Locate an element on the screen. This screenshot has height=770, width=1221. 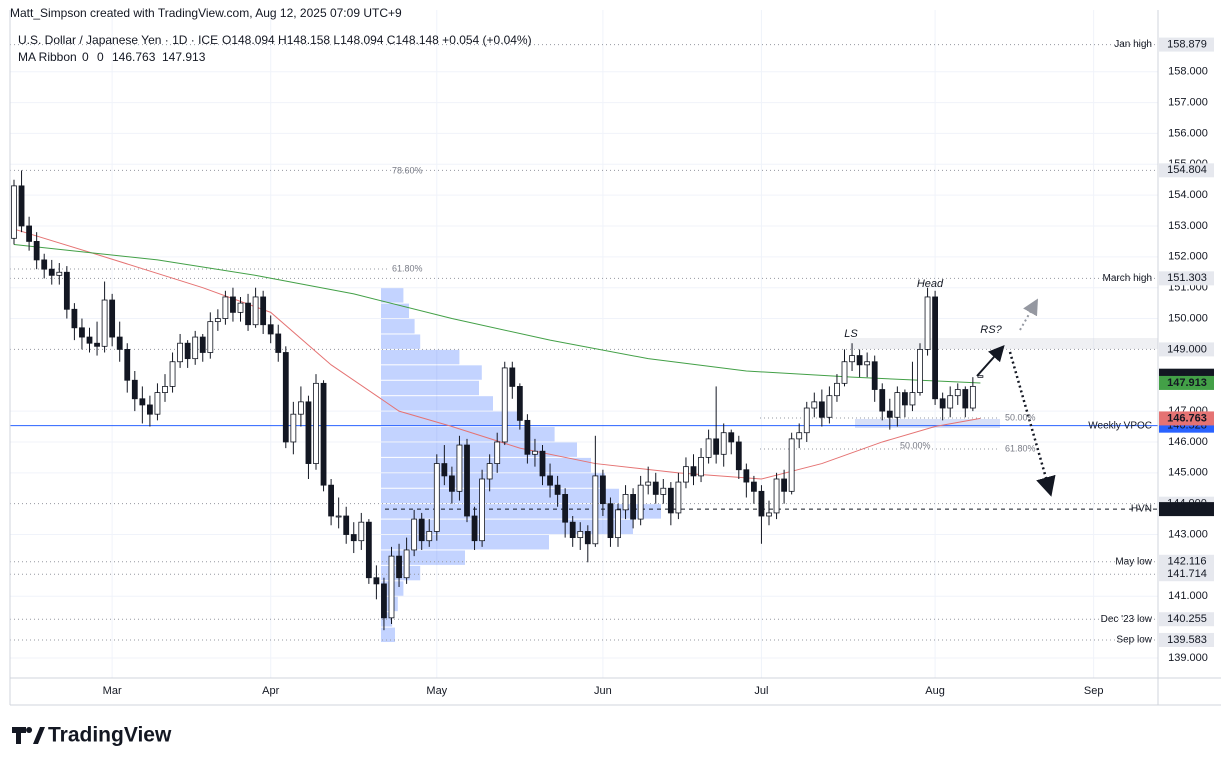
annotation: 61.80% is located at coordinates (407, 268).